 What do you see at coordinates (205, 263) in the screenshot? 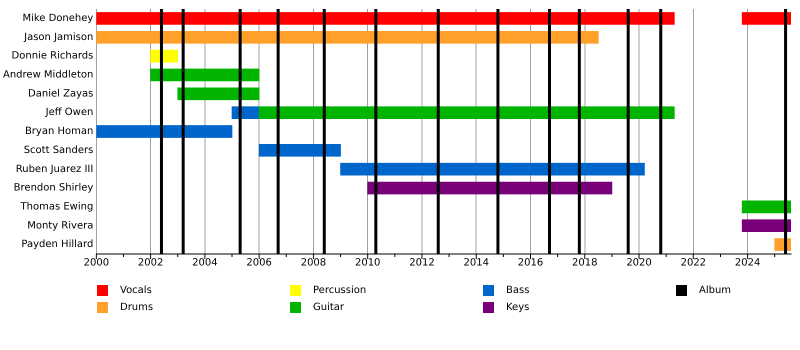
I see `x-tick-label: 2004` at bounding box center [205, 263].